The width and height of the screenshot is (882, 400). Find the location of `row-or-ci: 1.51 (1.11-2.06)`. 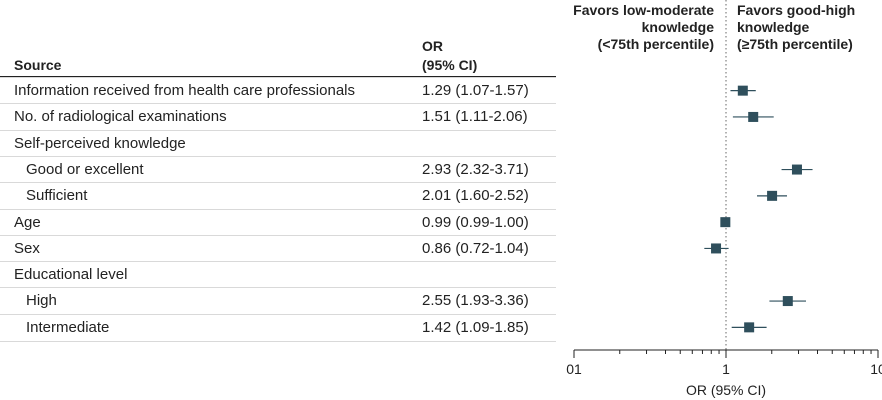

row-or-ci: 1.51 (1.11-2.06) is located at coordinates (475, 117).